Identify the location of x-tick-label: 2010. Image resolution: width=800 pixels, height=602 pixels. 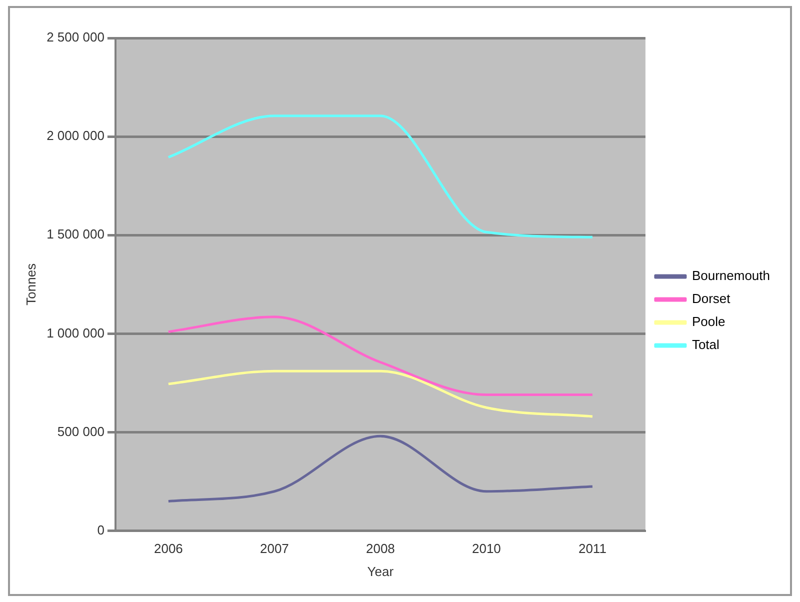
(486, 548).